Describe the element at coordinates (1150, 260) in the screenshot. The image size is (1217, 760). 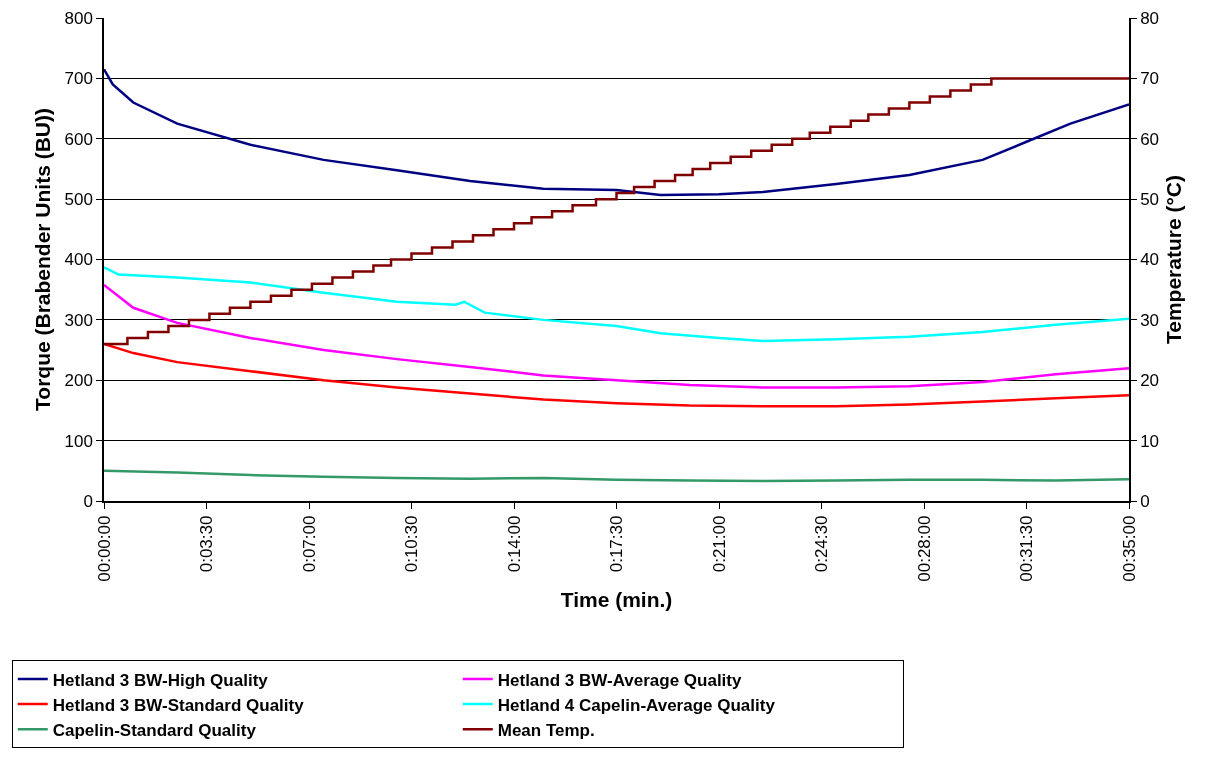
I see `y2-tick-label: 40` at that location.